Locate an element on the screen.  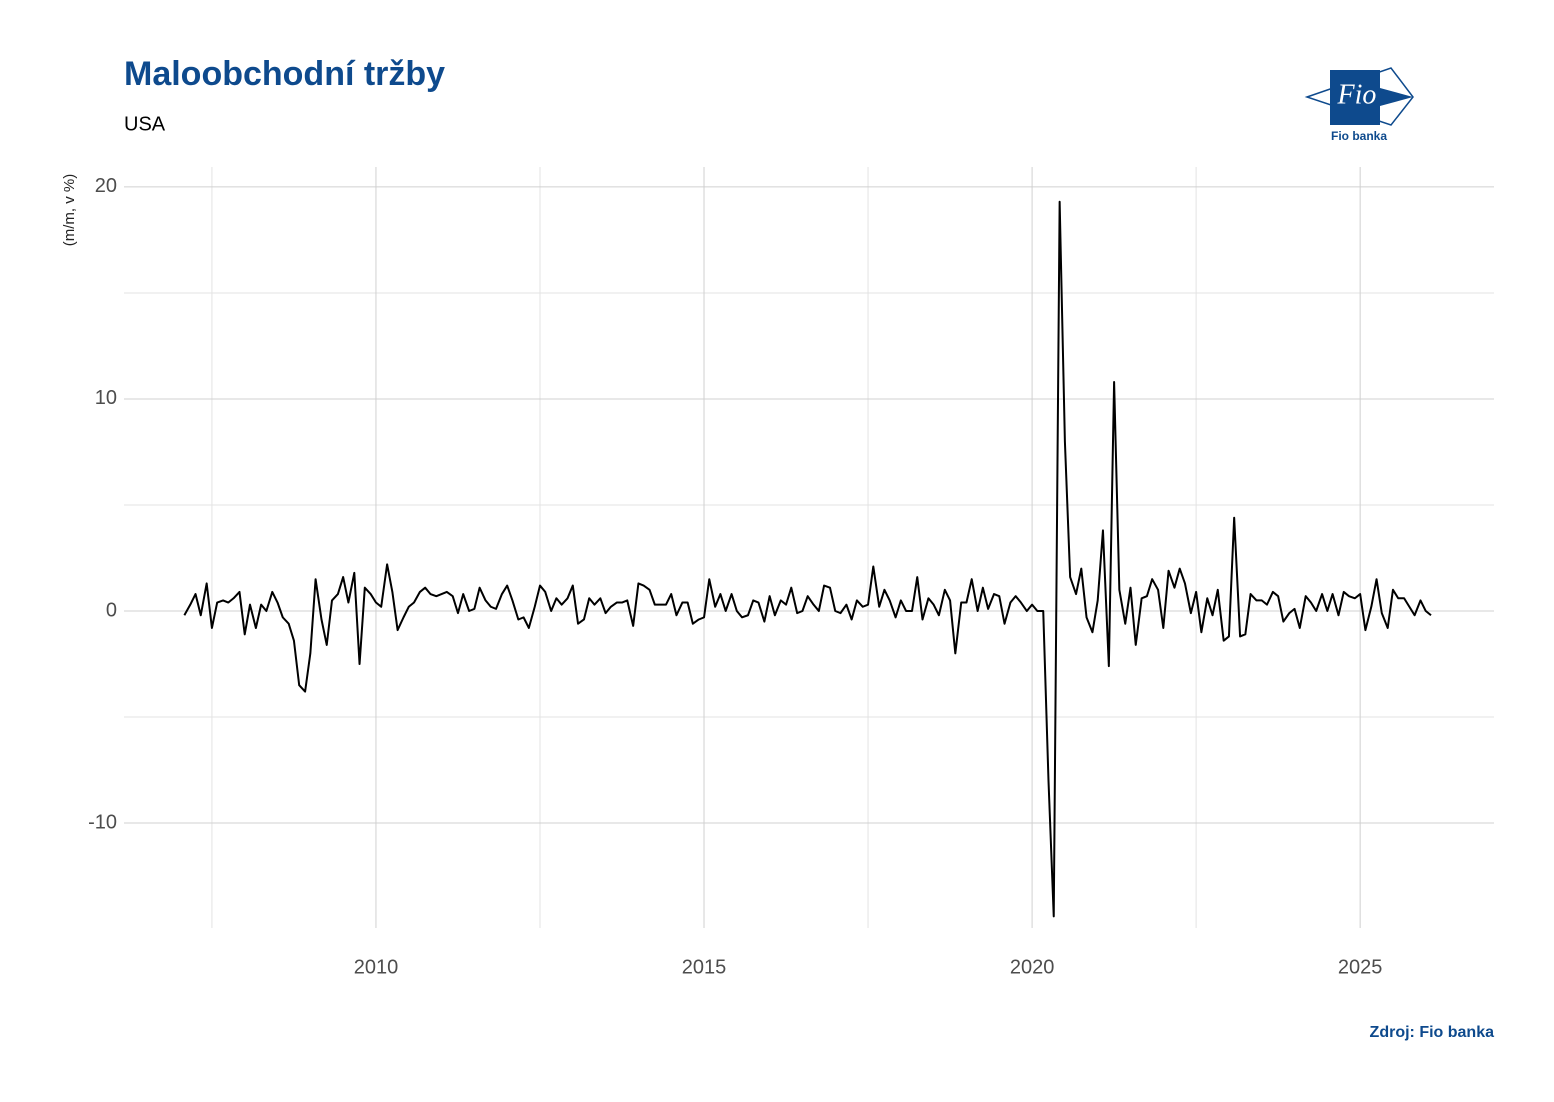
logo-caption: Fio banka is located at coordinates (1359, 136).